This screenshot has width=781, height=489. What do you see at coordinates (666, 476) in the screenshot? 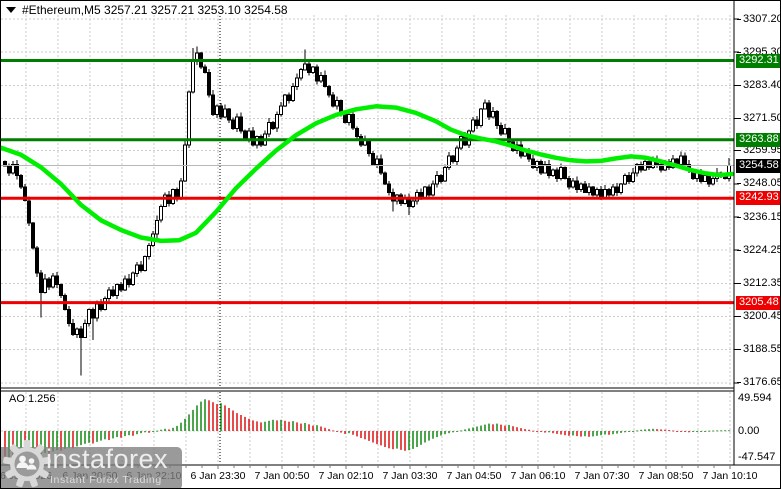
I see `time-tick-label: 7 Jan 08:50` at bounding box center [666, 476].